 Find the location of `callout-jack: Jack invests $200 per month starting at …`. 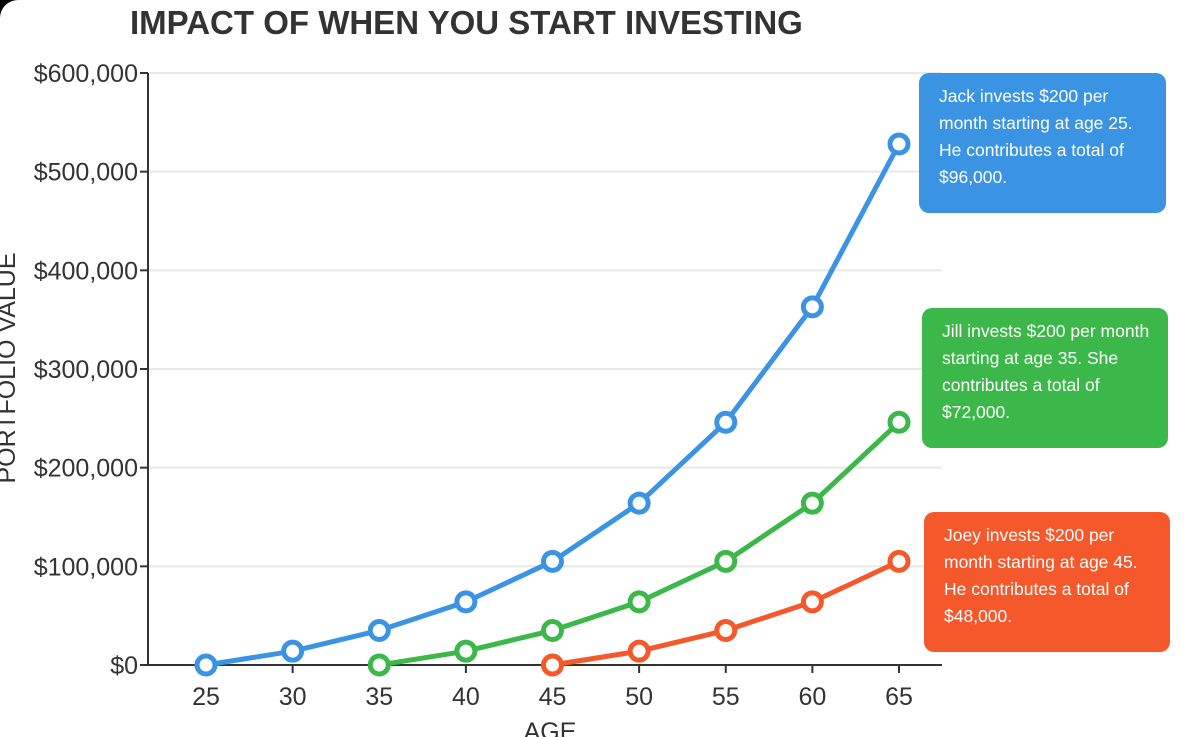

callout-jack: Jack invests $200 per month starting at … is located at coordinates (1042, 143).